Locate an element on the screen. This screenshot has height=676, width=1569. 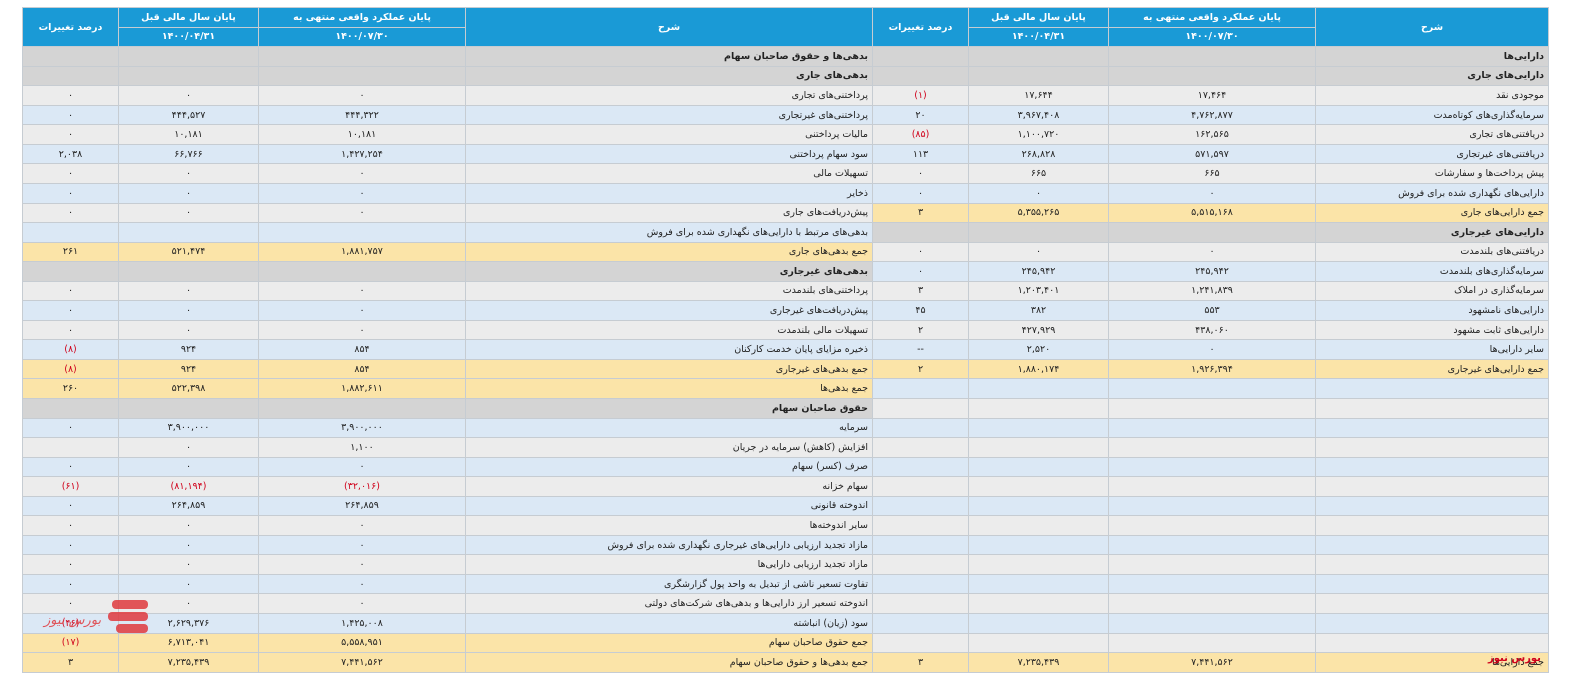
left-prev-year-cell: ۲۶۴,۸۵۹ is located at coordinates (188, 506).